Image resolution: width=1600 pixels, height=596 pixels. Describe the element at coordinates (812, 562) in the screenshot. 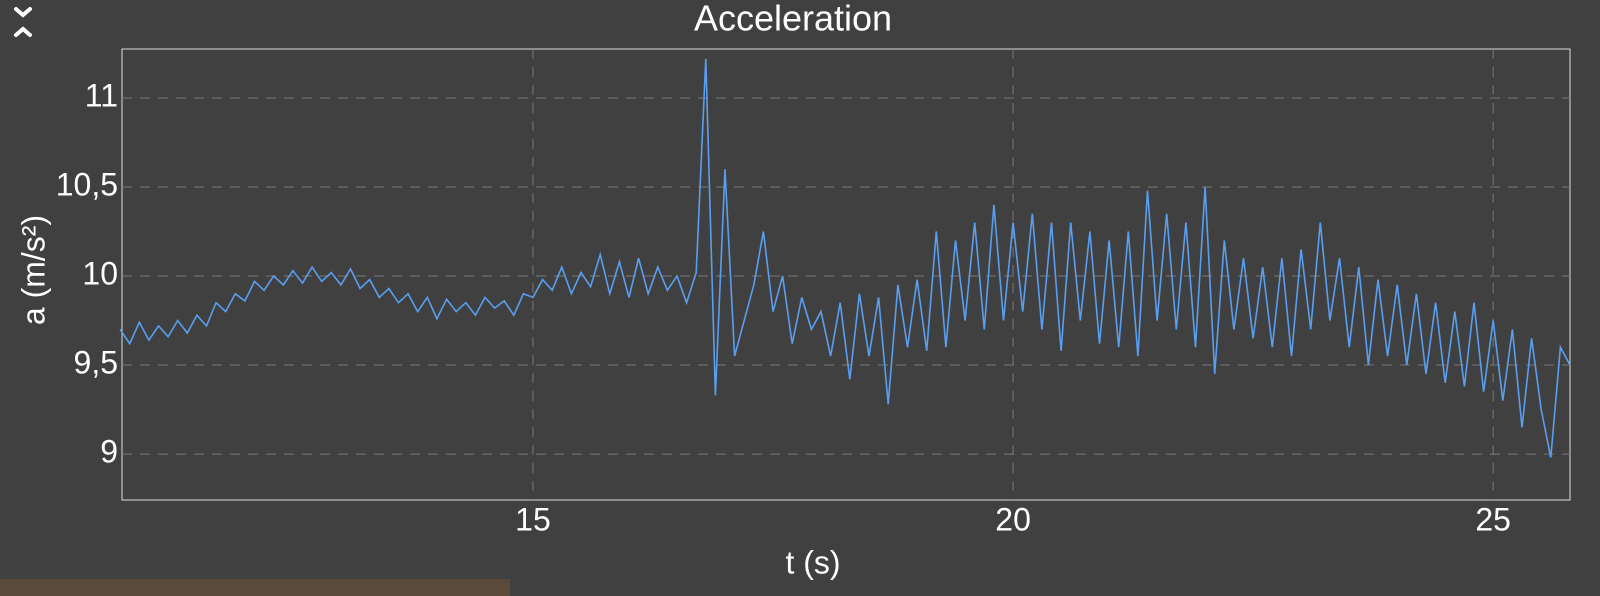

I see `x-axis-label: t (s)` at that location.